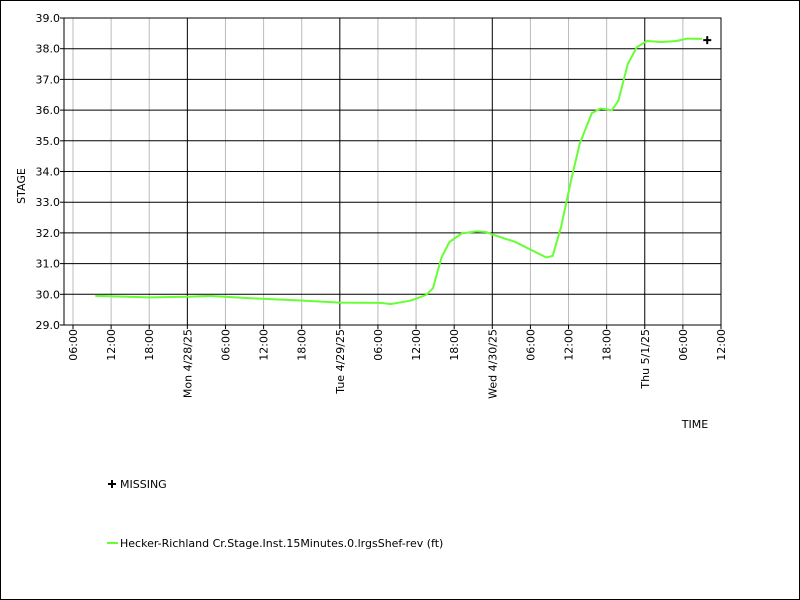 This screenshot has width=800, height=600. Describe the element at coordinates (48, 141) in the screenshot. I see `y-tick-label: 35.0` at that location.